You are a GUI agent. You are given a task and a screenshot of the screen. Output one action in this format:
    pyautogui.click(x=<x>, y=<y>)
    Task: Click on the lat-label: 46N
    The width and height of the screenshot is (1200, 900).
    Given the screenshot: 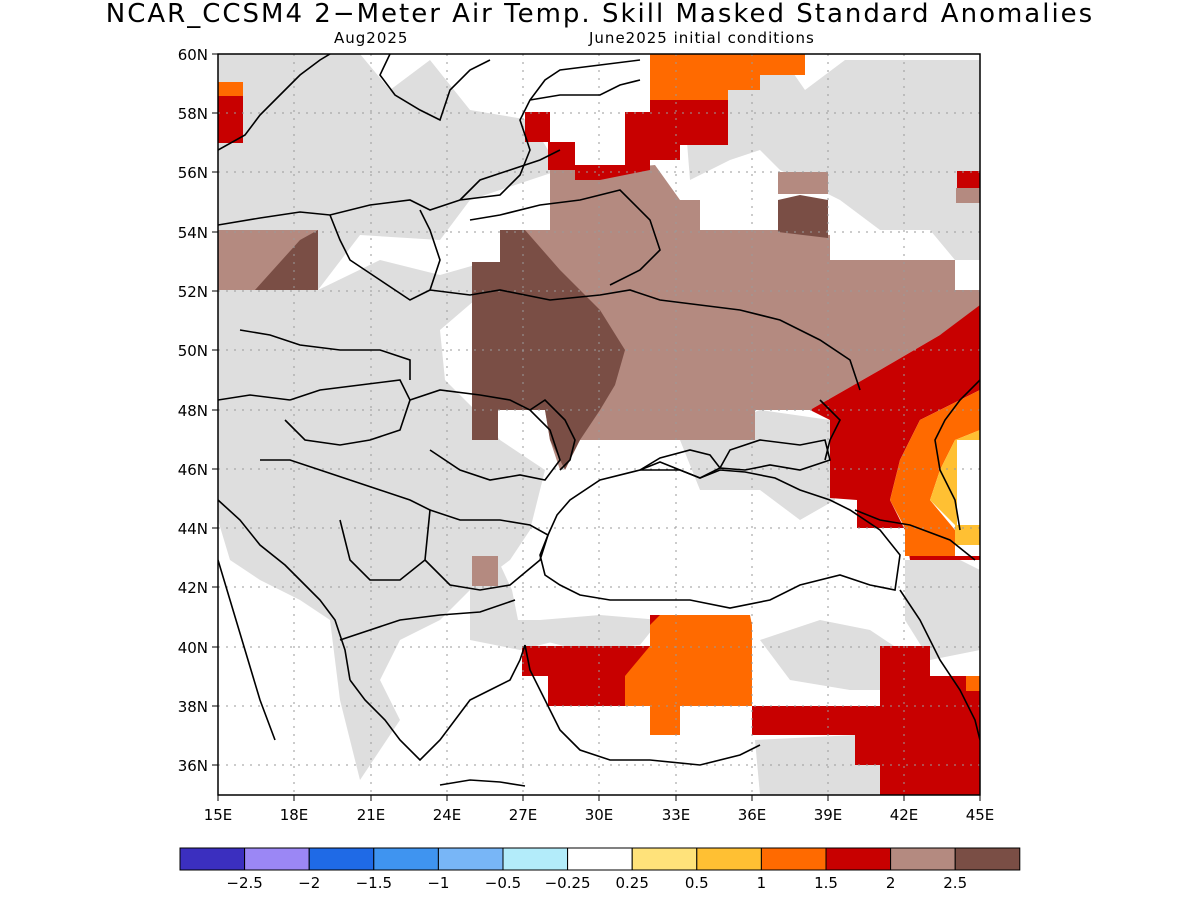 What is the action you would take?
    pyautogui.click(x=193, y=470)
    